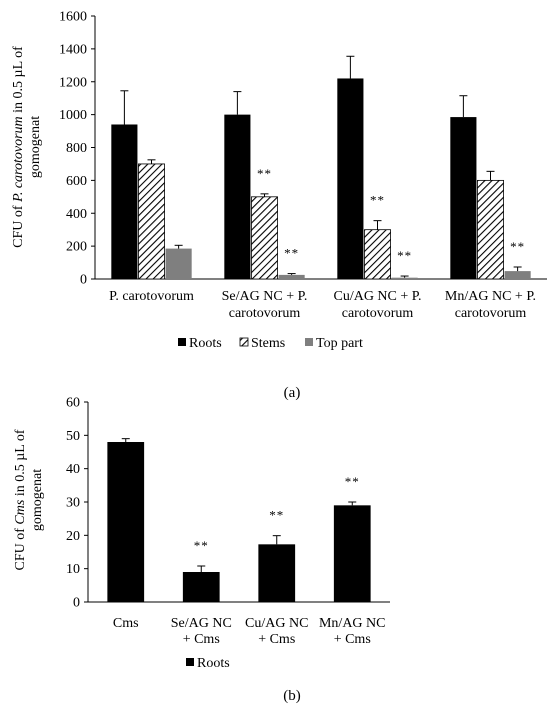 This screenshot has height=717, width=550. I want to click on x-category-label: Se/AG NC + P., so click(265, 296).